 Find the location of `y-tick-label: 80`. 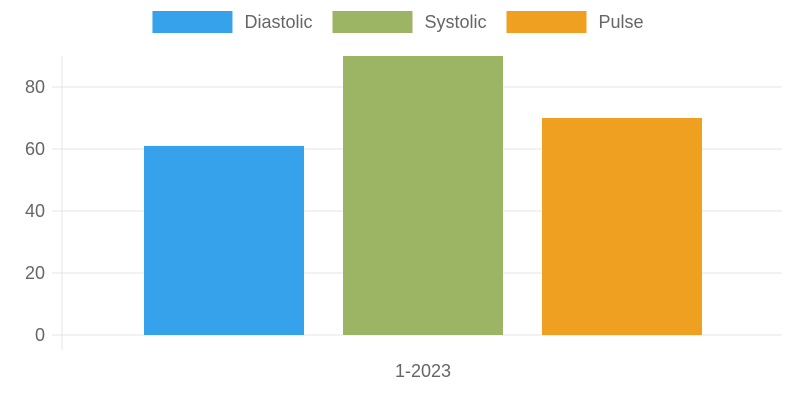

y-tick-label: 80 is located at coordinates (35, 87).